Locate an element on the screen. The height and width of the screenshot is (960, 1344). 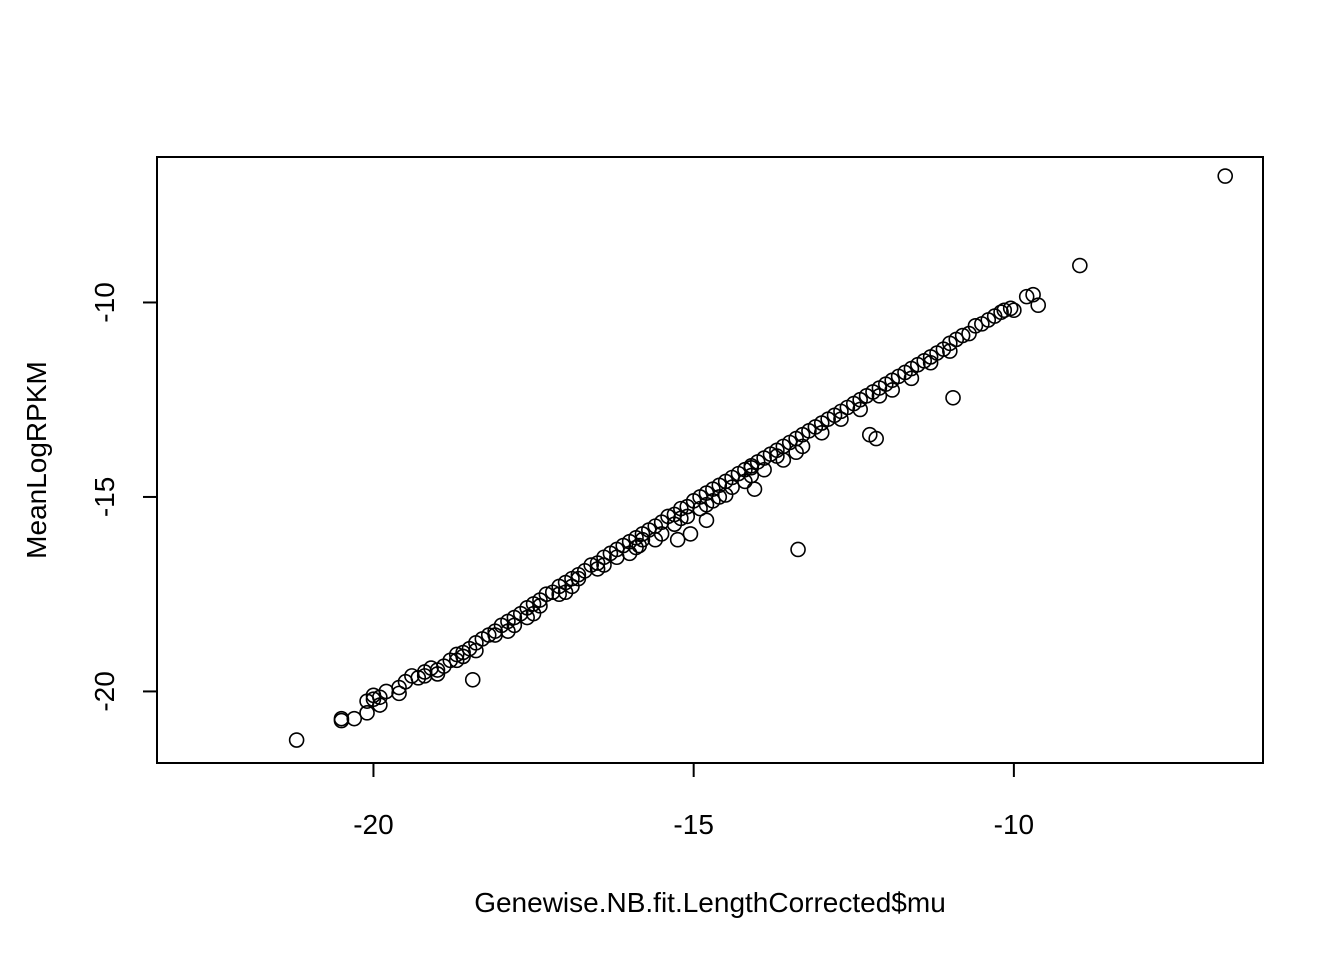
x-tick-label: -15 is located at coordinates (693, 824).